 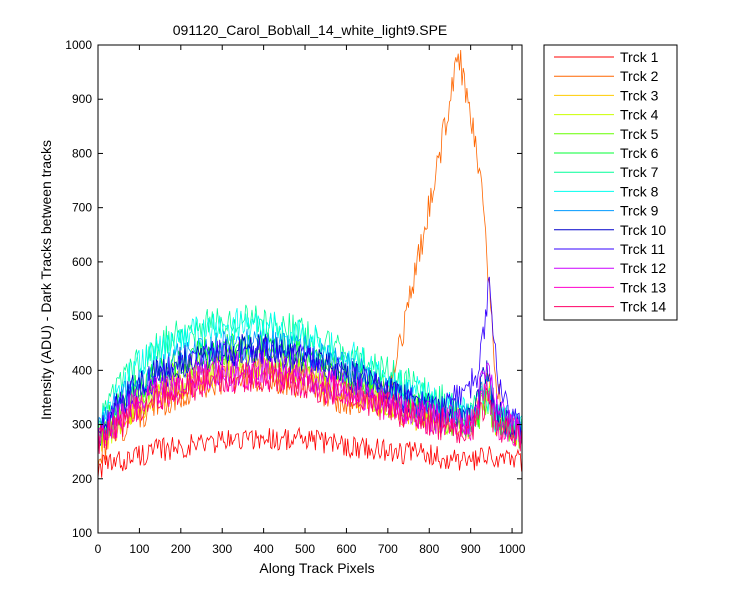 I want to click on legend-label: Trck 8, so click(x=639, y=191).